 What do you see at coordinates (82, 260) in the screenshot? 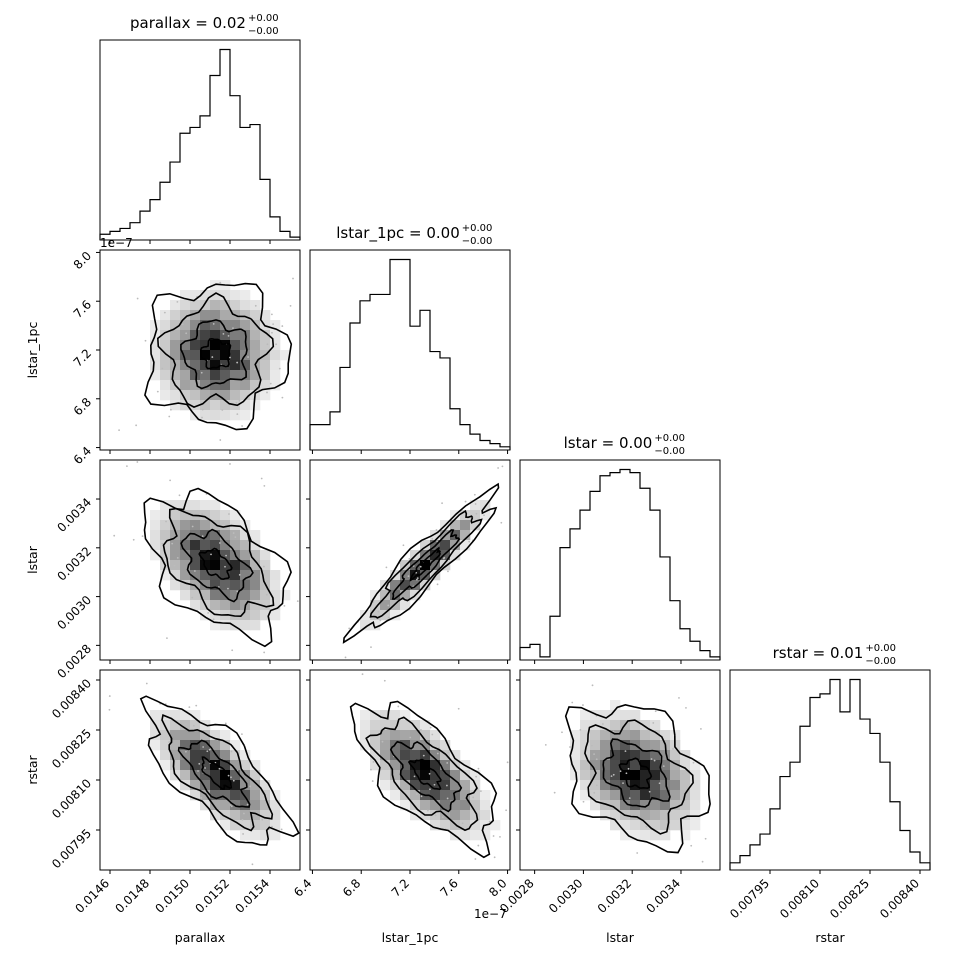
I see `y-tick-label: 8.0` at bounding box center [82, 260].